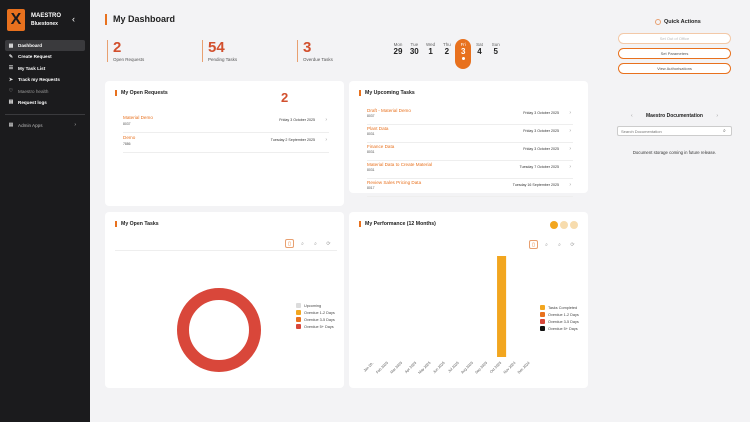 The image size is (750, 422). I want to click on page-title: My Dashboard, so click(140, 19).